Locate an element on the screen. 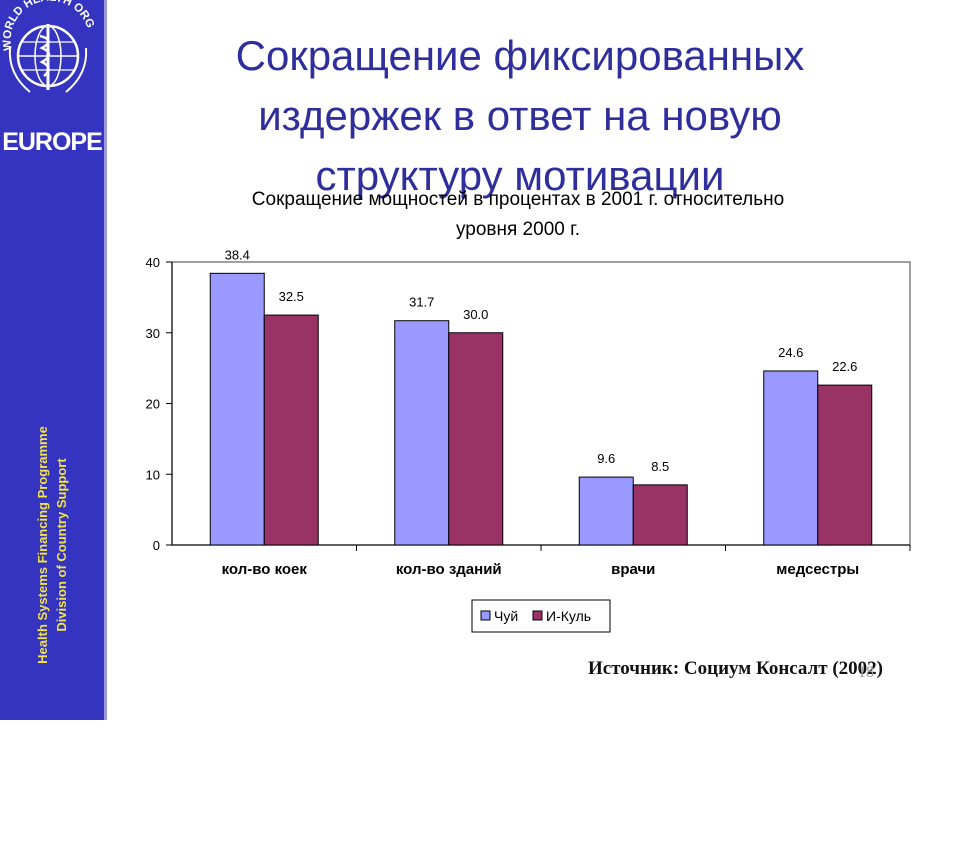 The width and height of the screenshot is (960, 865). y-tick-label: 30 is located at coordinates (153, 333).